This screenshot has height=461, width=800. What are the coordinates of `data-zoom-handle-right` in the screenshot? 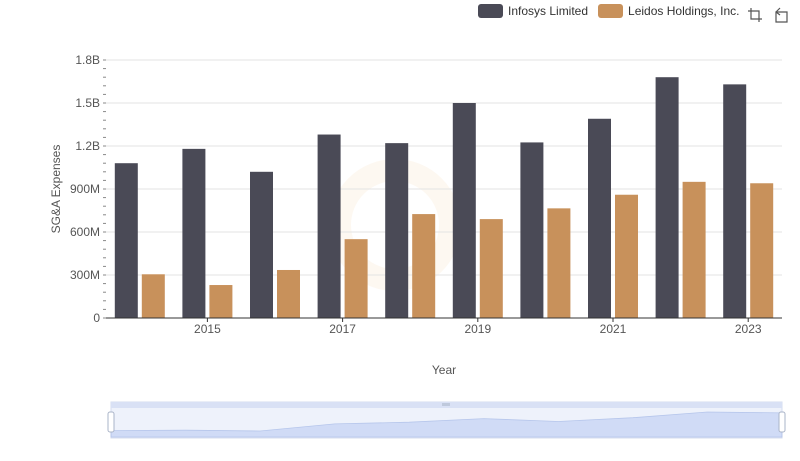 It's located at (782, 422).